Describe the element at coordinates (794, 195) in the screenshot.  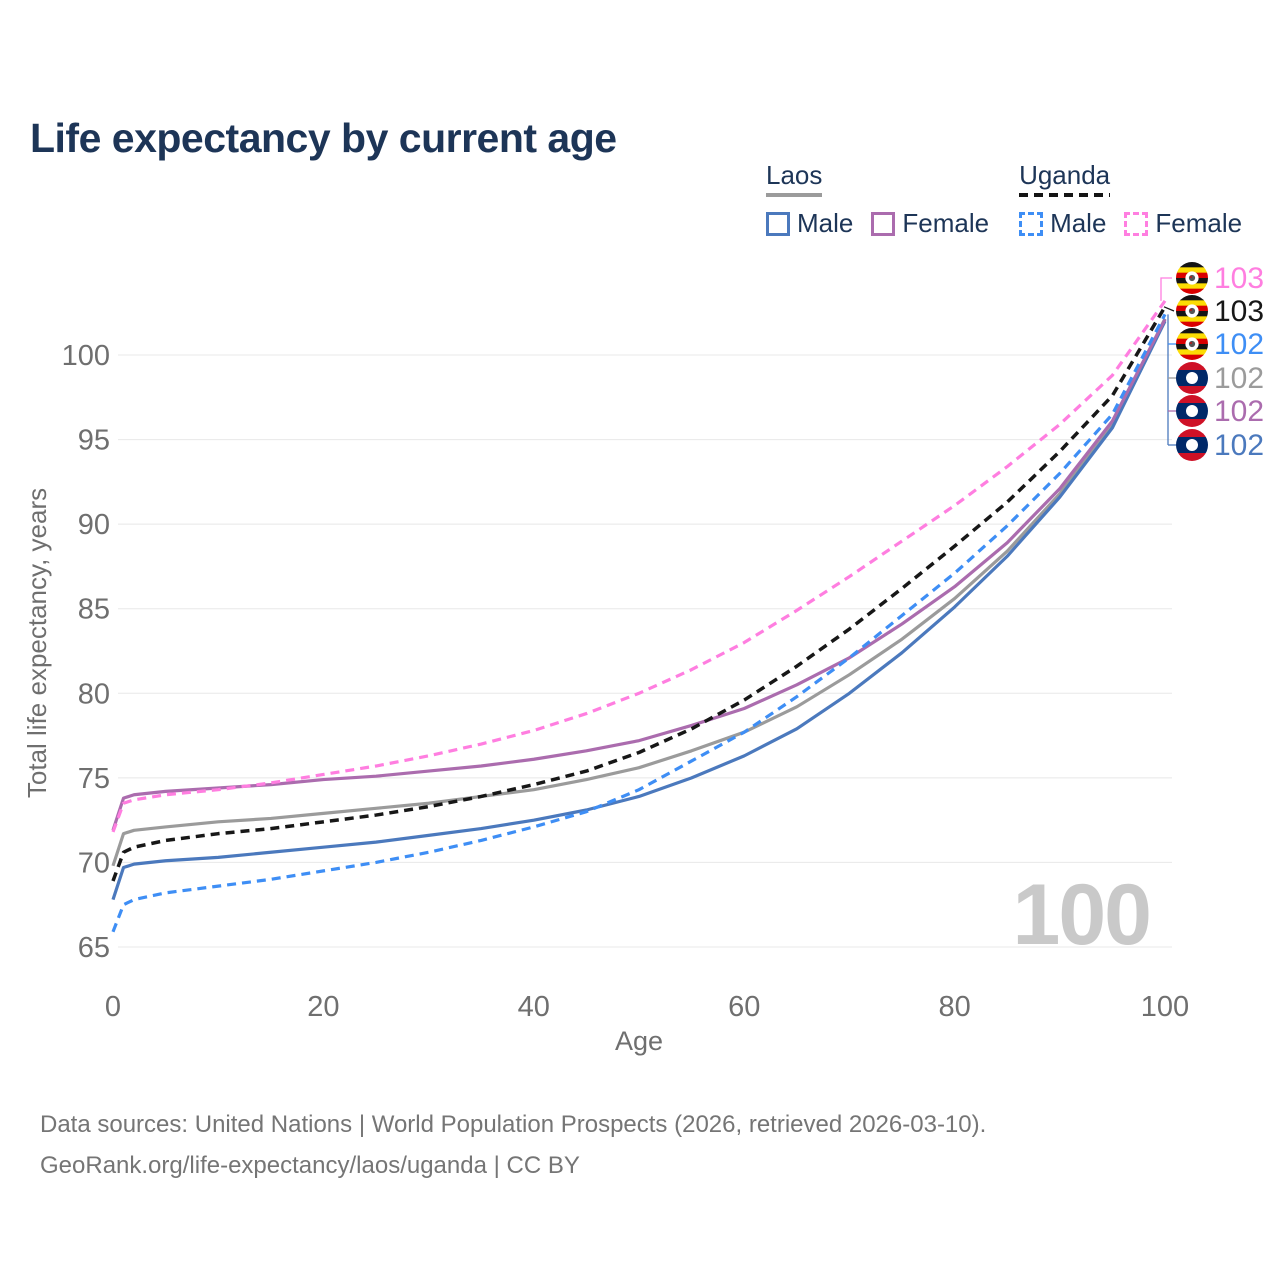
I see `laos-solid-line-swatch` at that location.